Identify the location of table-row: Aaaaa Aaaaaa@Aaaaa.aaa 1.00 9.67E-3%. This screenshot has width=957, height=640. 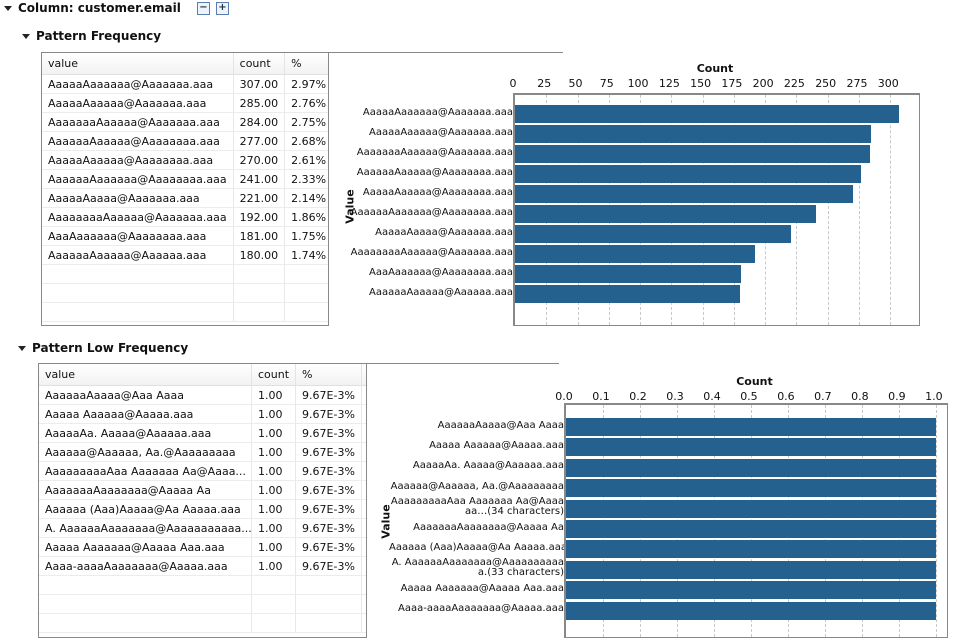
(202, 414).